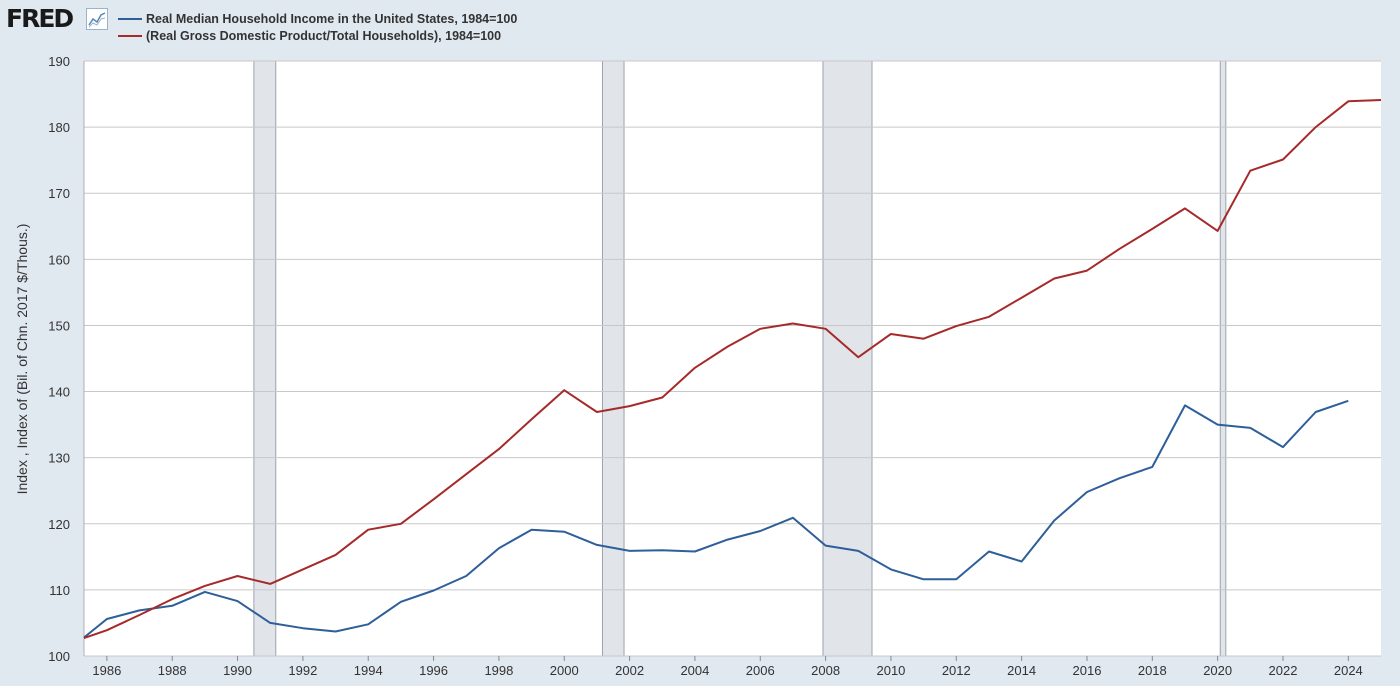 The image size is (1400, 686). Describe the element at coordinates (368, 670) in the screenshot. I see `x-tick-label: 1994` at that location.